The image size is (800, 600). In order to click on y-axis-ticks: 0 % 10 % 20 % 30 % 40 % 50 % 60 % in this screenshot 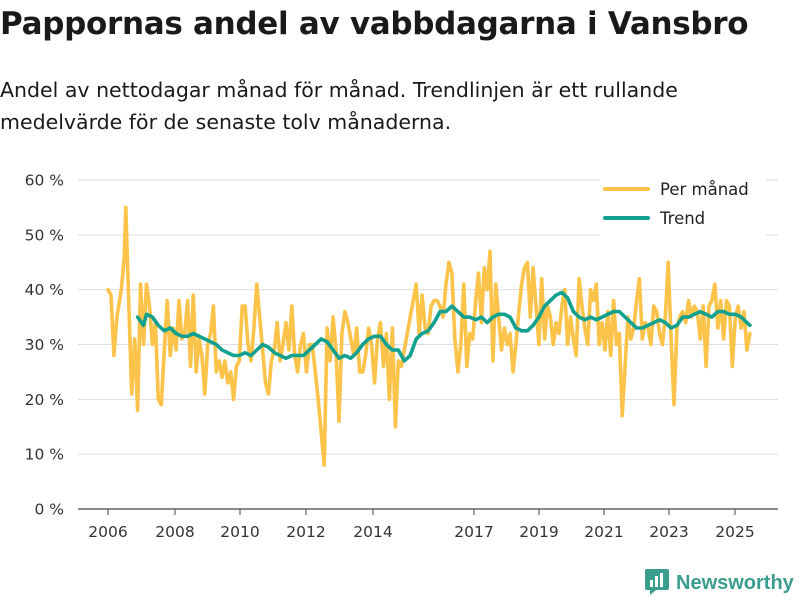, I will do `click(44, 345)`.